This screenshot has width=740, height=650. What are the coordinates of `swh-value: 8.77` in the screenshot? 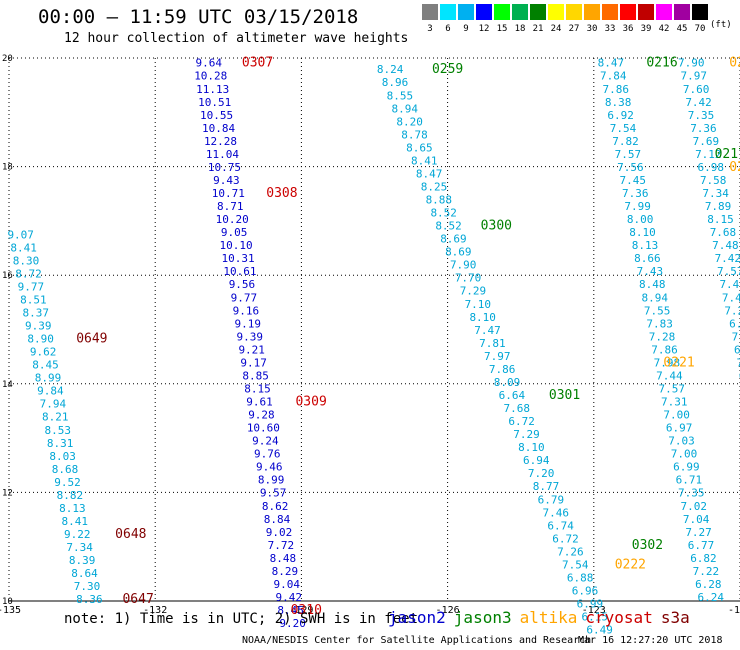 It's located at (546, 486).